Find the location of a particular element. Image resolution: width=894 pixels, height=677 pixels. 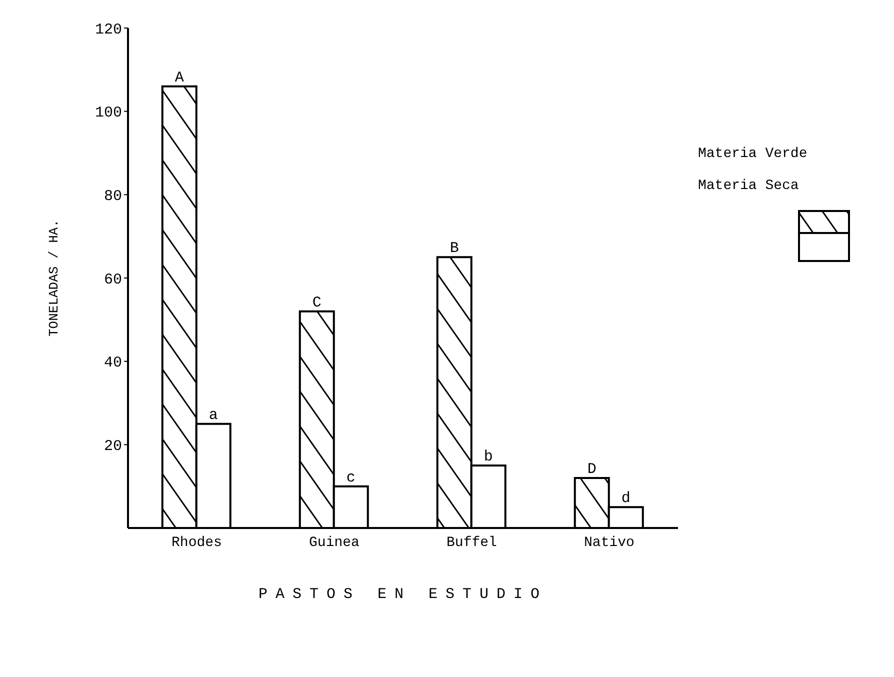

data-label: C is located at coordinates (317, 303).